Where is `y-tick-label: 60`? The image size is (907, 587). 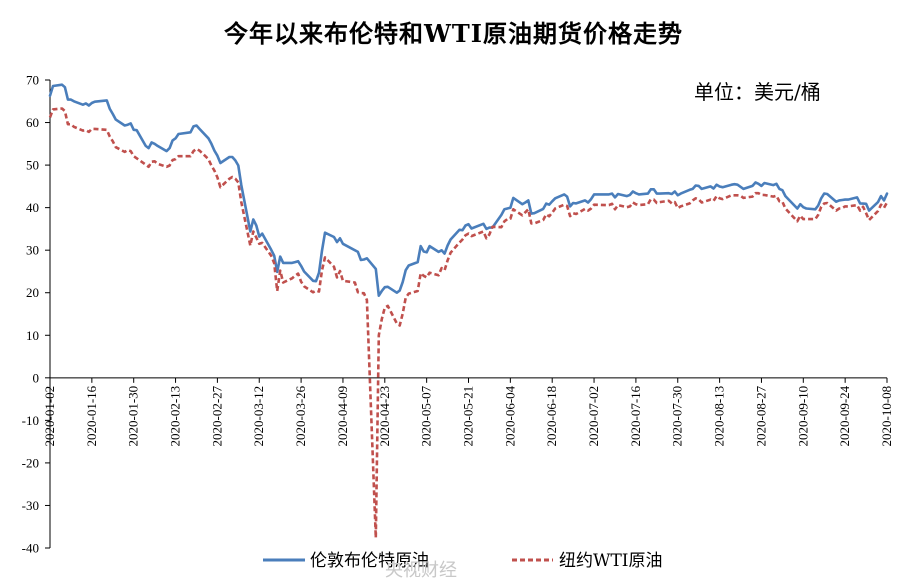
y-tick-label: 60 is located at coordinates (32, 122).